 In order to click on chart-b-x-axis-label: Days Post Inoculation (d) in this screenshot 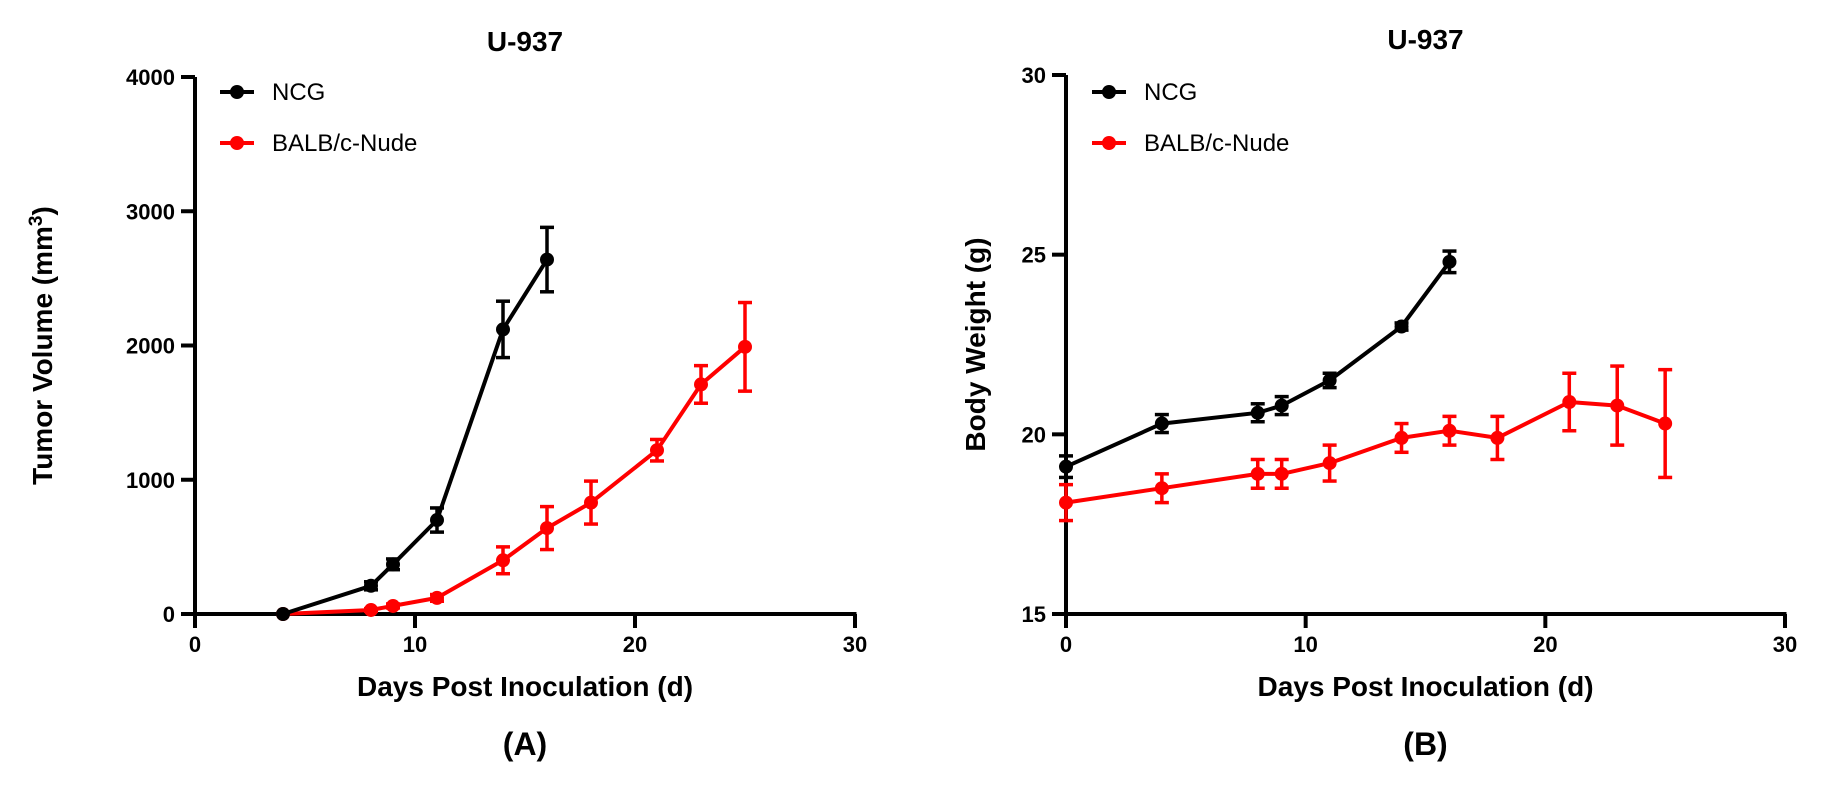, I will do `click(1425, 686)`.